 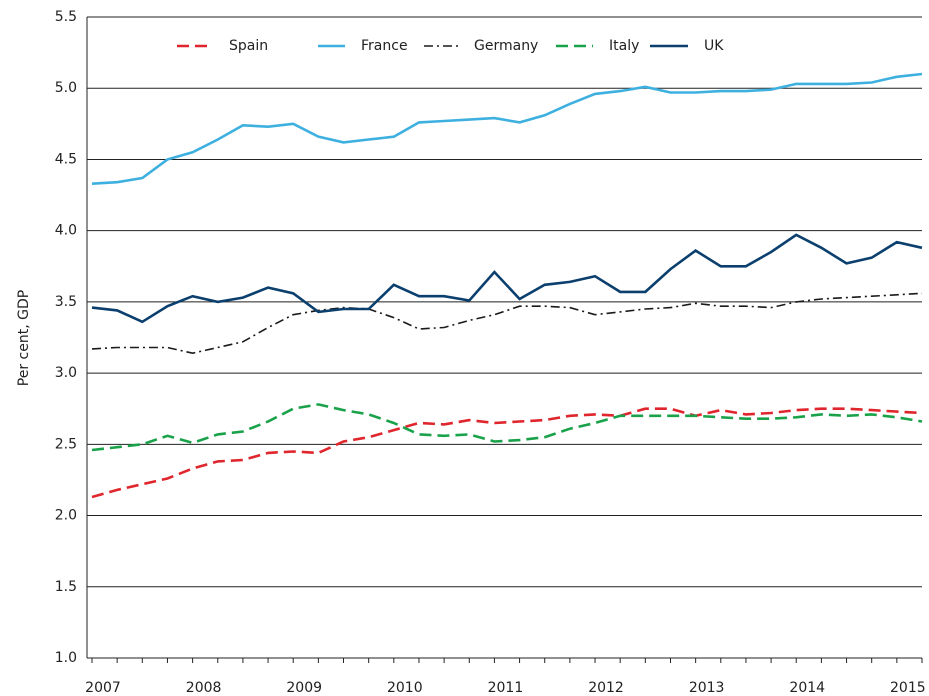 What do you see at coordinates (66, 587) in the screenshot?
I see `y-tick-label: 1.5` at bounding box center [66, 587].